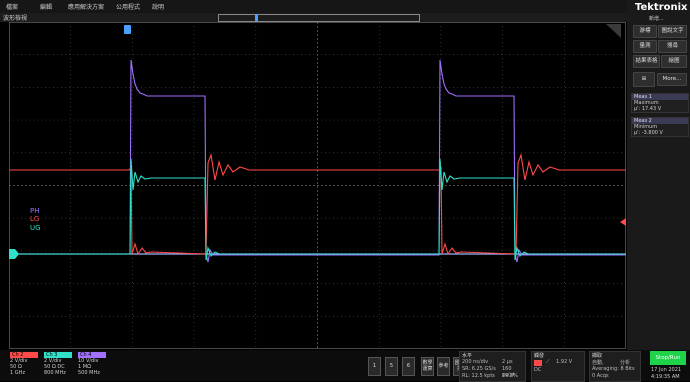 The width and height of the screenshot is (690, 382). Describe the element at coordinates (510, 376) in the screenshot. I see `horizontal-position: 19.3%` at that location.